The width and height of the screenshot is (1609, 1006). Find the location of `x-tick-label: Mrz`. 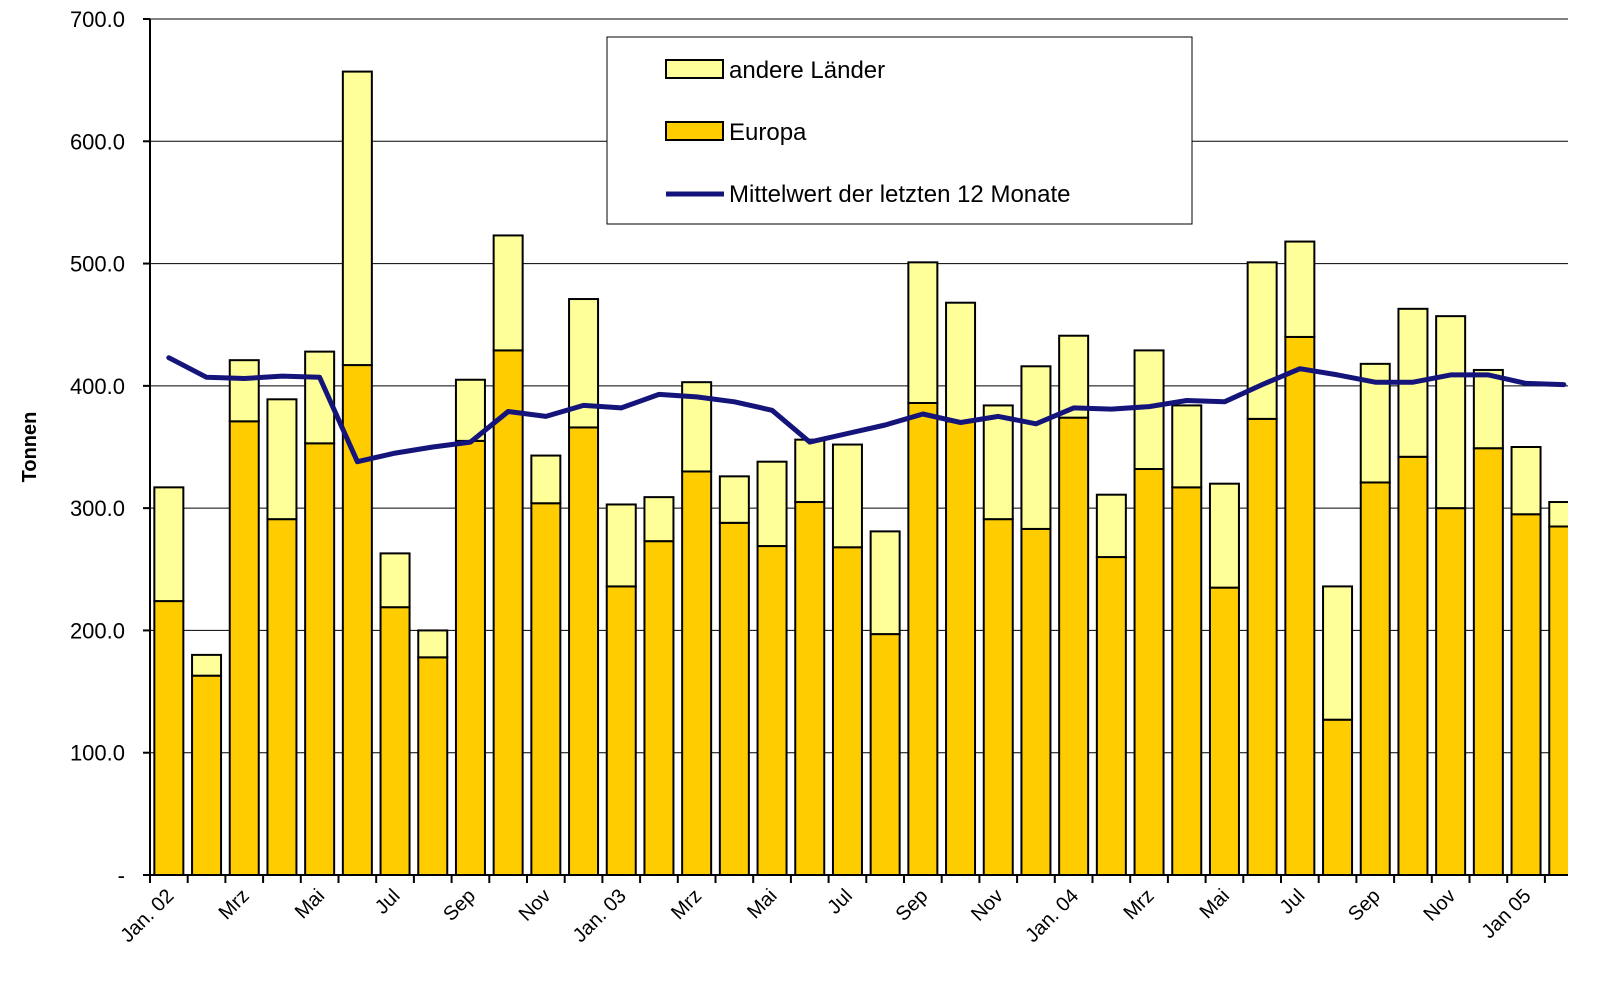

x-tick-label: Mrz is located at coordinates (686, 904).